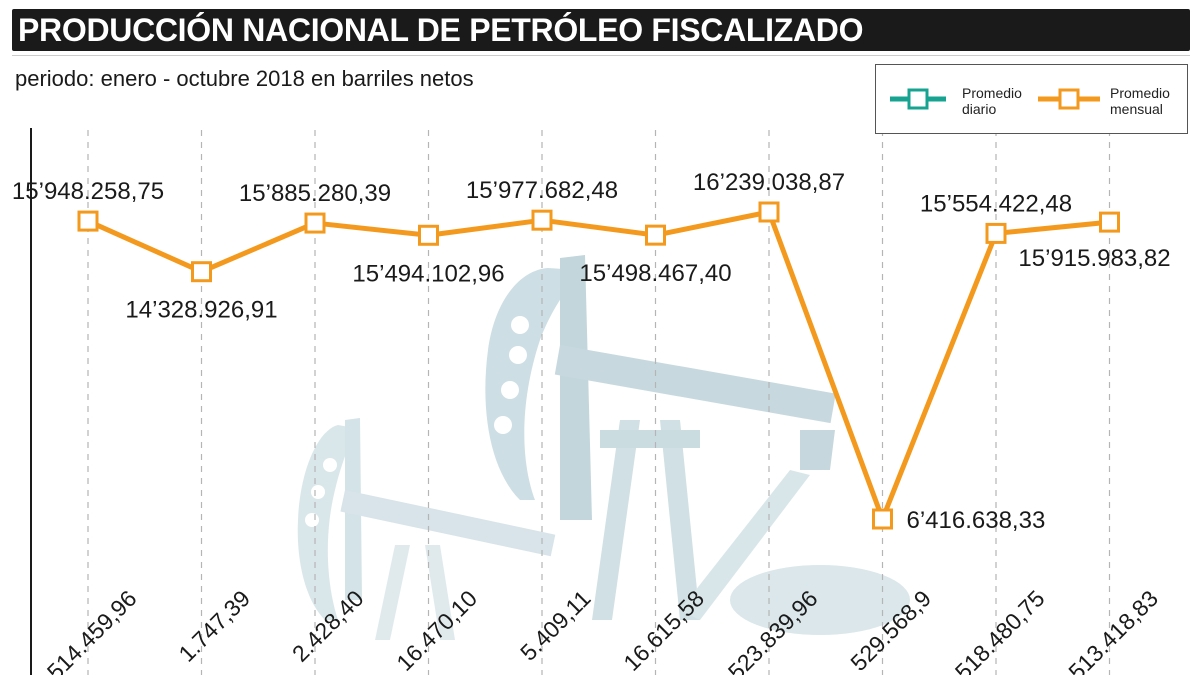  Describe the element at coordinates (201, 310) in the screenshot. I see `data-label-mensual-1: 14’328.926,91` at that location.